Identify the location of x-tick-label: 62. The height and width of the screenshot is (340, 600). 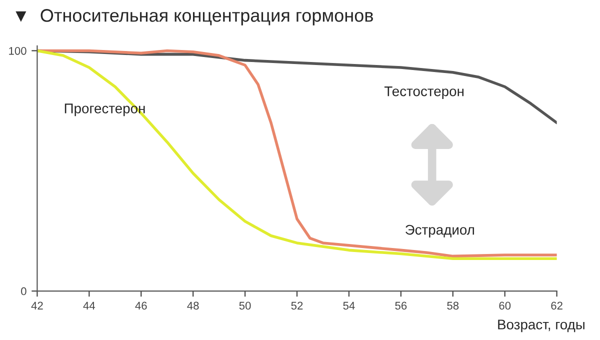
(556, 306).